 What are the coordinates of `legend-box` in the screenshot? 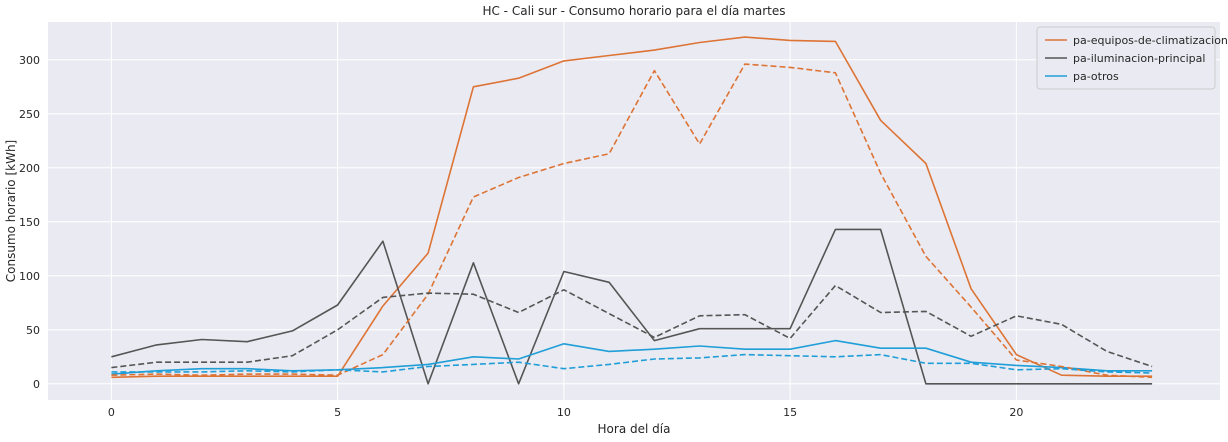 It's located at (1126, 58).